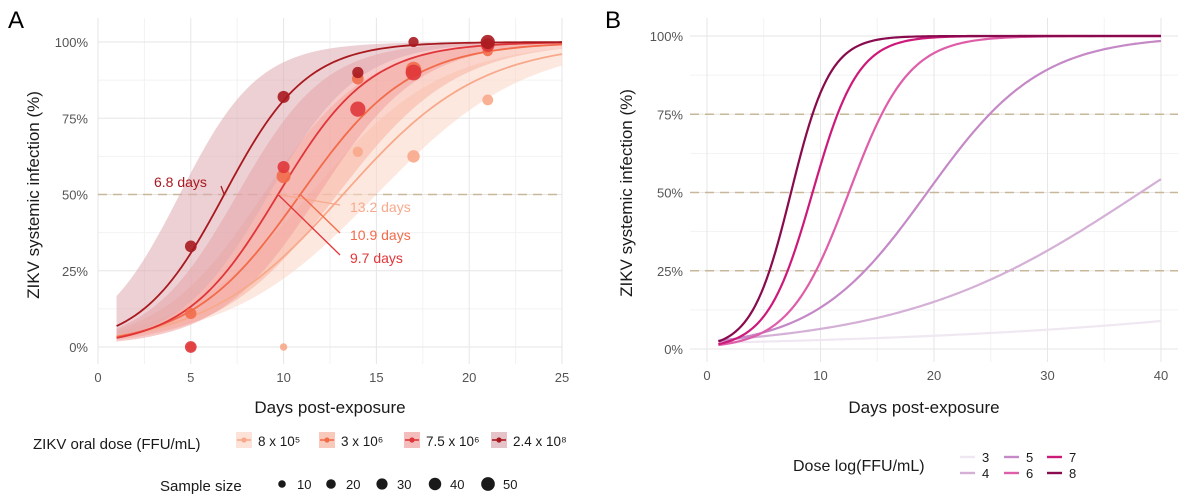 This screenshot has height=497, width=1181. I want to click on legend-label: 3, so click(985, 457).